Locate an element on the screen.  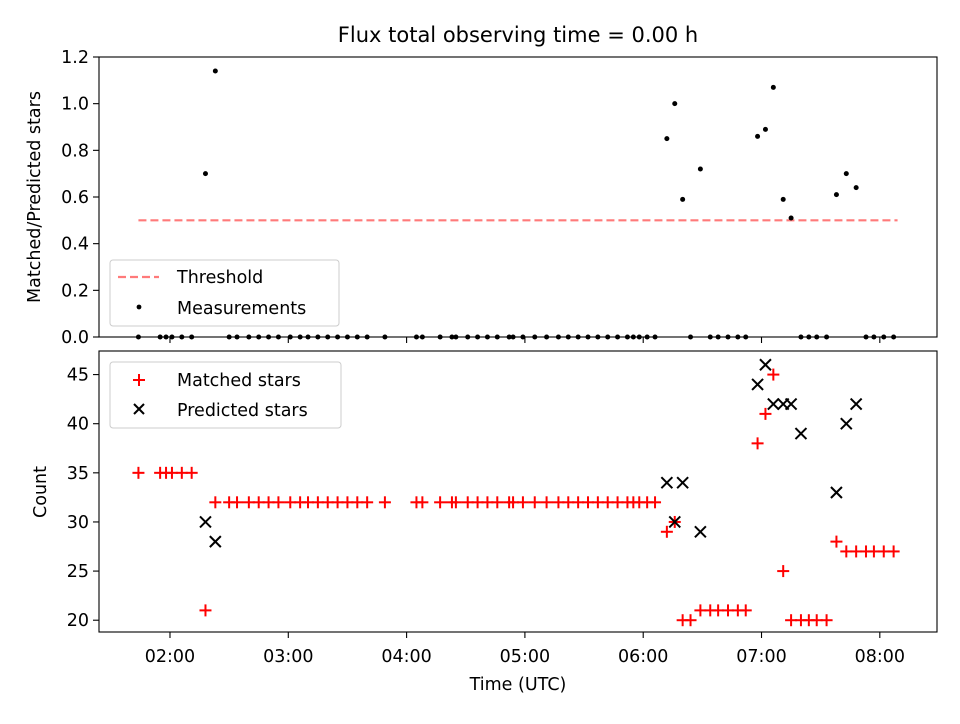
x-tick-label: 08:00 is located at coordinates (880, 657).